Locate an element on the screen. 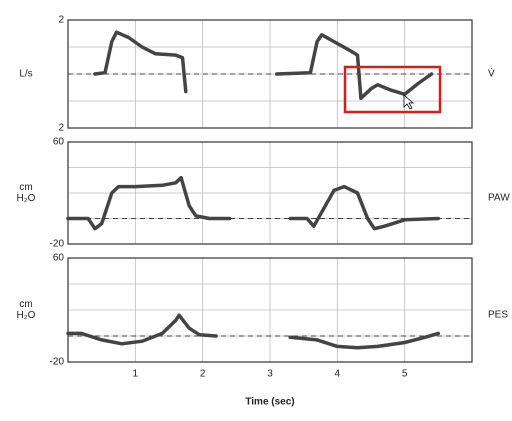 Image resolution: width=512 pixels, height=421 pixels. highlight-box is located at coordinates (392, 89).